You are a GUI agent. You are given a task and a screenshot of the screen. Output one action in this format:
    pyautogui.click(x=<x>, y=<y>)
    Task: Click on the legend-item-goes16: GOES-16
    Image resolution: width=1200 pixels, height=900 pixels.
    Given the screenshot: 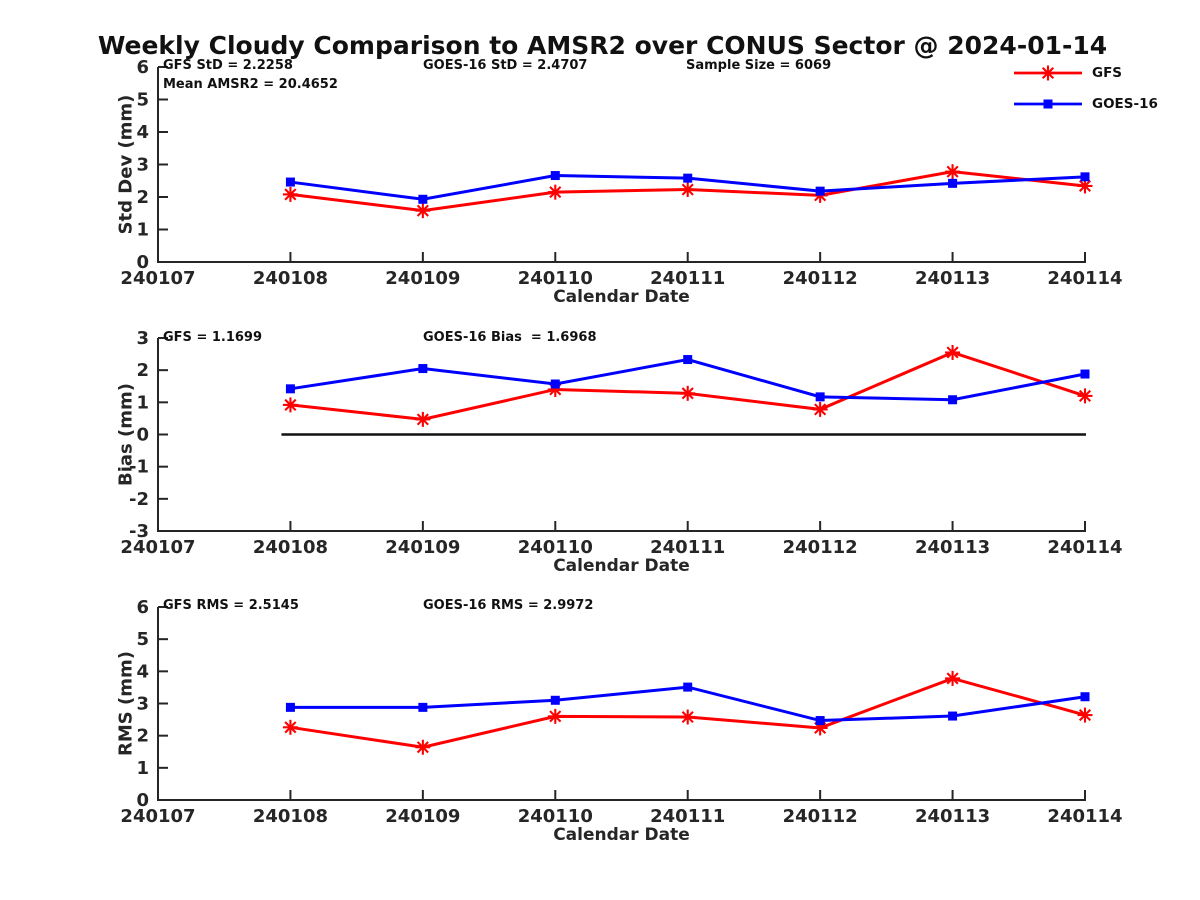 What is the action you would take?
    pyautogui.click(x=1085, y=104)
    